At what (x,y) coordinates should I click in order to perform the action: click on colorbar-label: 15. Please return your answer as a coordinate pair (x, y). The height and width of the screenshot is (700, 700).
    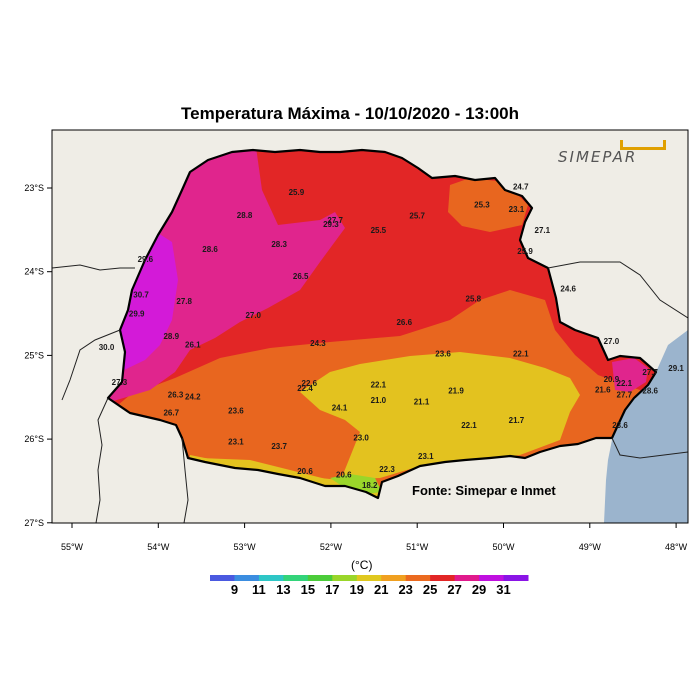
    Looking at the image, I should click on (308, 589).